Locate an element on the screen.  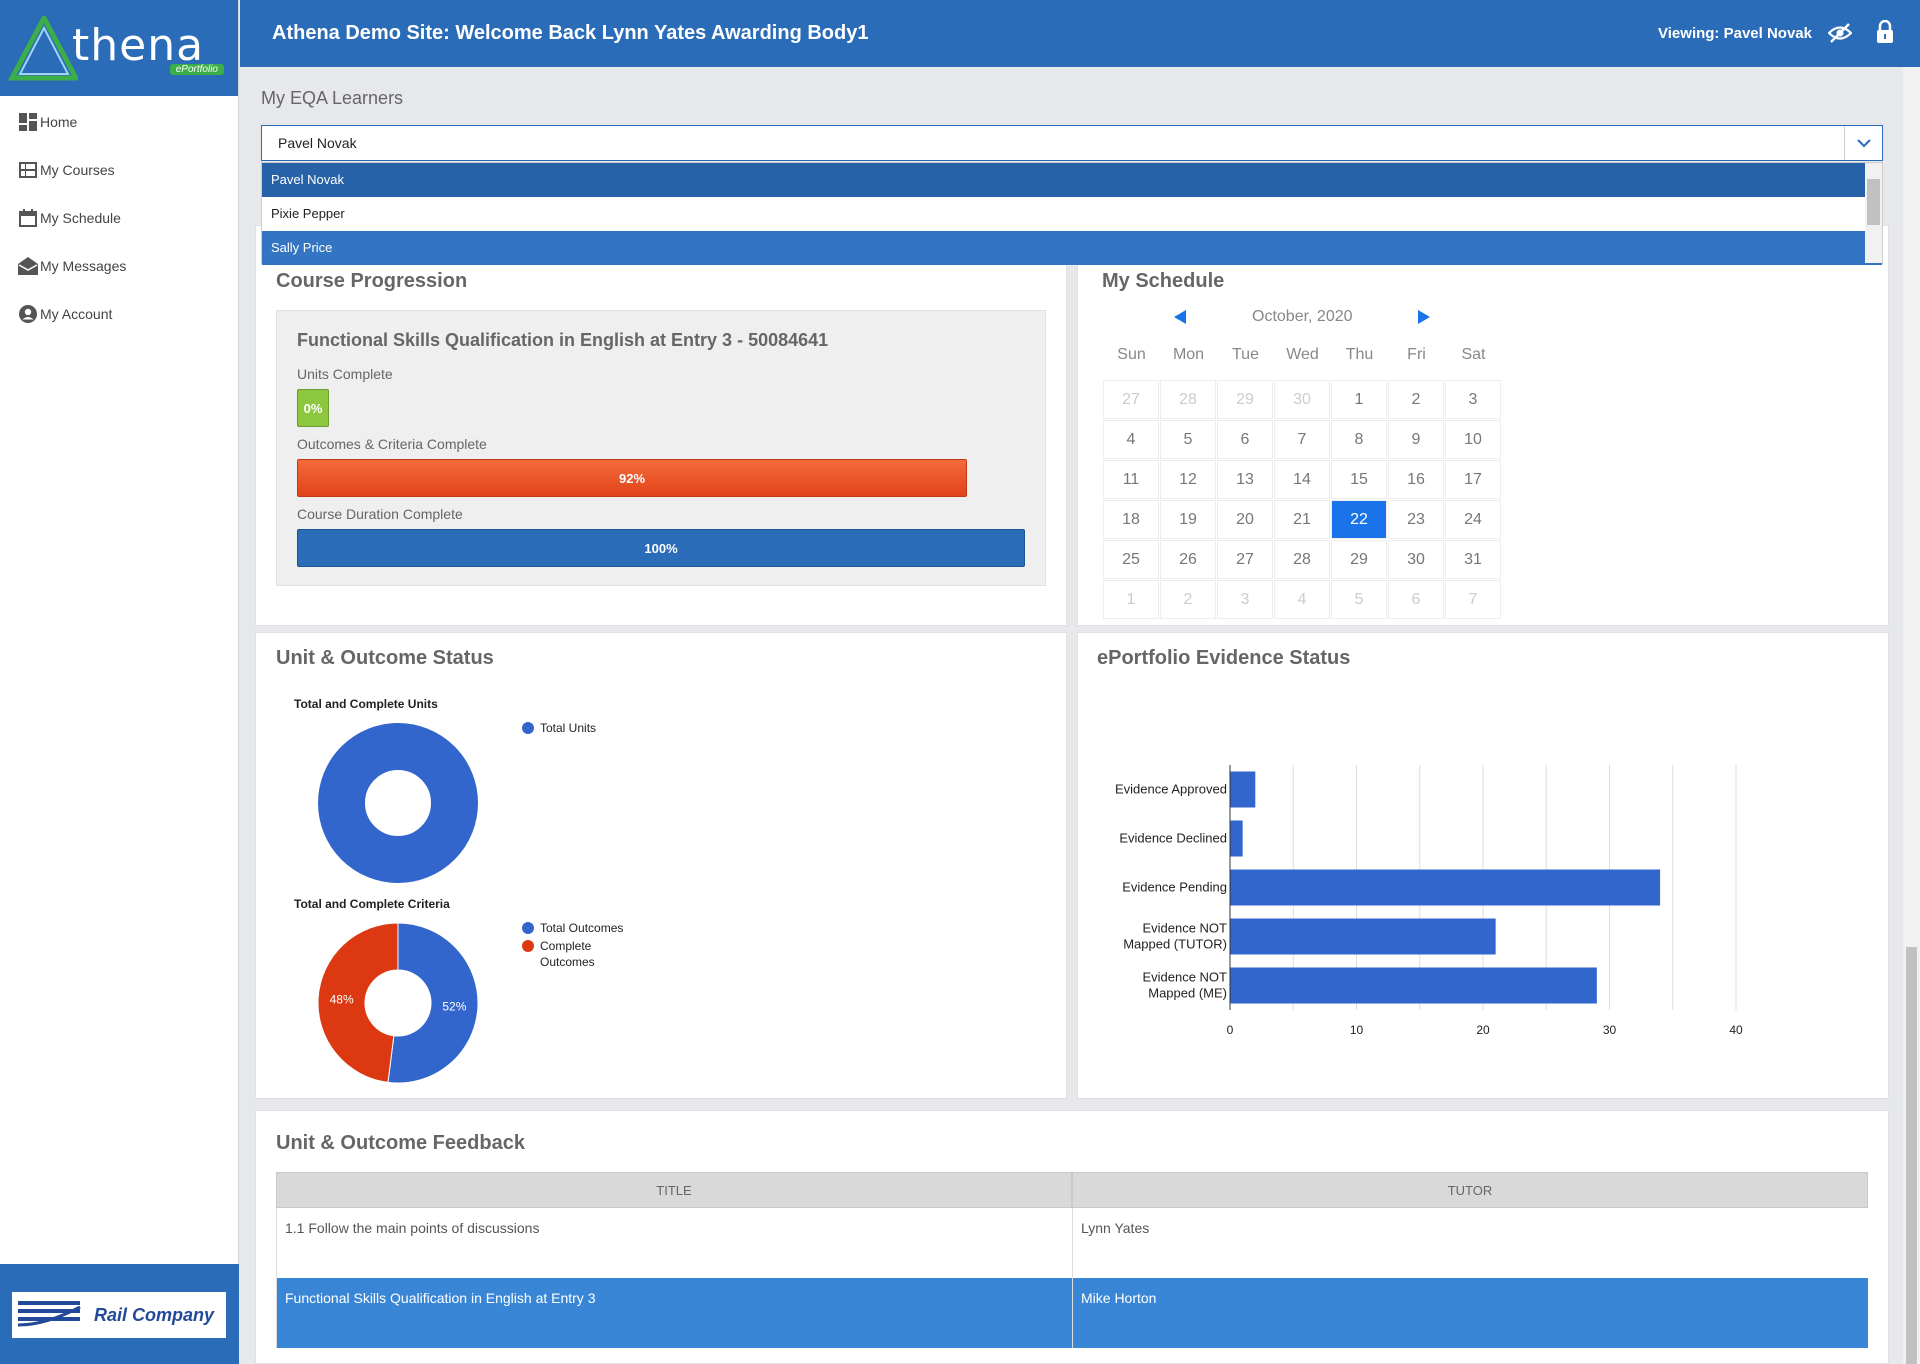
calendar-day: 21 is located at coordinates (1302, 519).